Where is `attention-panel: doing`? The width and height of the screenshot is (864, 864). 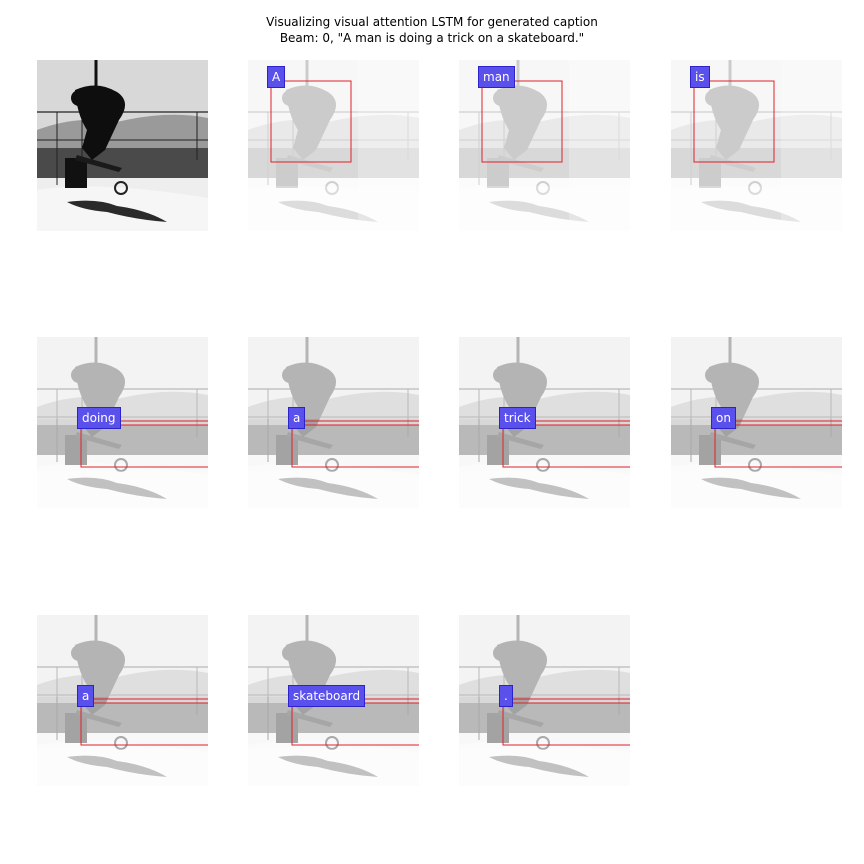
attention-panel: doing is located at coordinates (122, 422).